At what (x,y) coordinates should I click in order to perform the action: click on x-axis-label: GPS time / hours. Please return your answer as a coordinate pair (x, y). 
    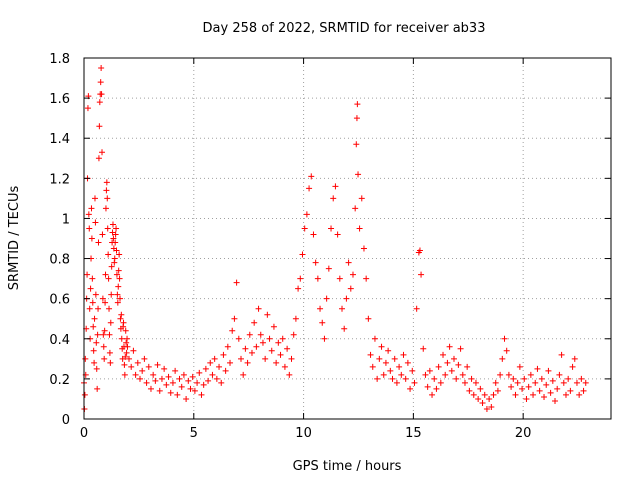
    Looking at the image, I should click on (347, 466).